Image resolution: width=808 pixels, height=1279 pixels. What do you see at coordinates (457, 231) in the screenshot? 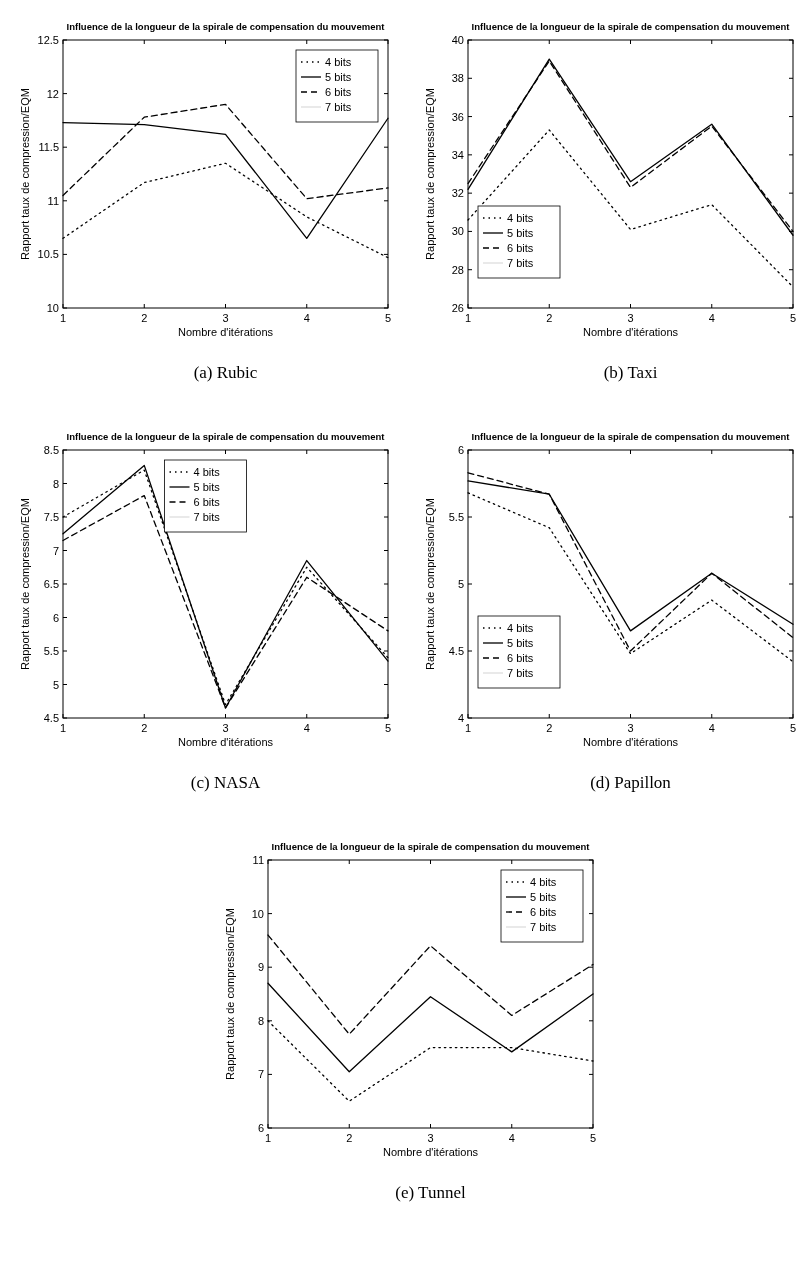
I see `y-tick-label: 30` at bounding box center [457, 231].